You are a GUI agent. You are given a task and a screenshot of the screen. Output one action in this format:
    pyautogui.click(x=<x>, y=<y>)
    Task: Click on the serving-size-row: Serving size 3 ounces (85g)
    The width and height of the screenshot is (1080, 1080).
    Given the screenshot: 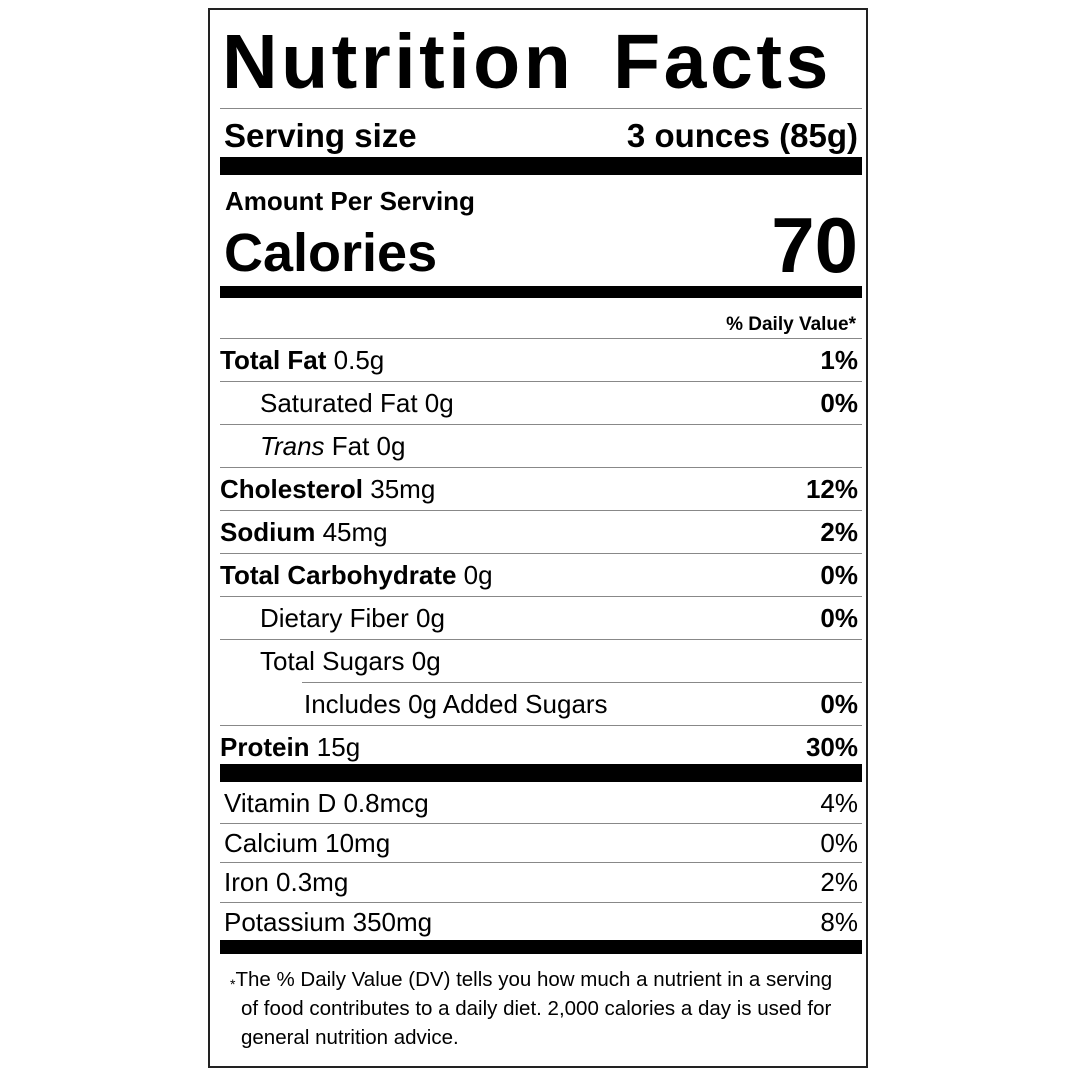 What is the action you would take?
    pyautogui.click(x=541, y=136)
    